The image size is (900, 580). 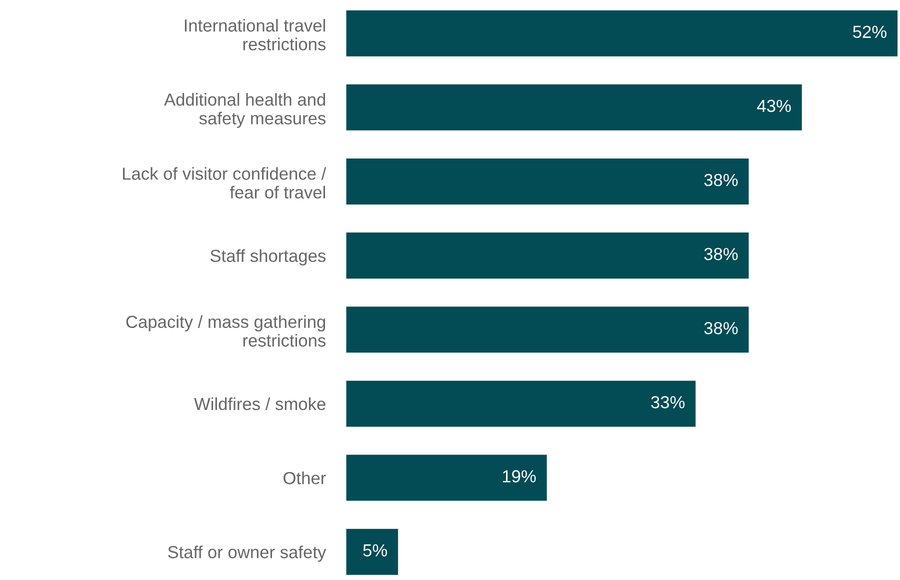 I want to click on data-label: 33%, so click(x=668, y=402).